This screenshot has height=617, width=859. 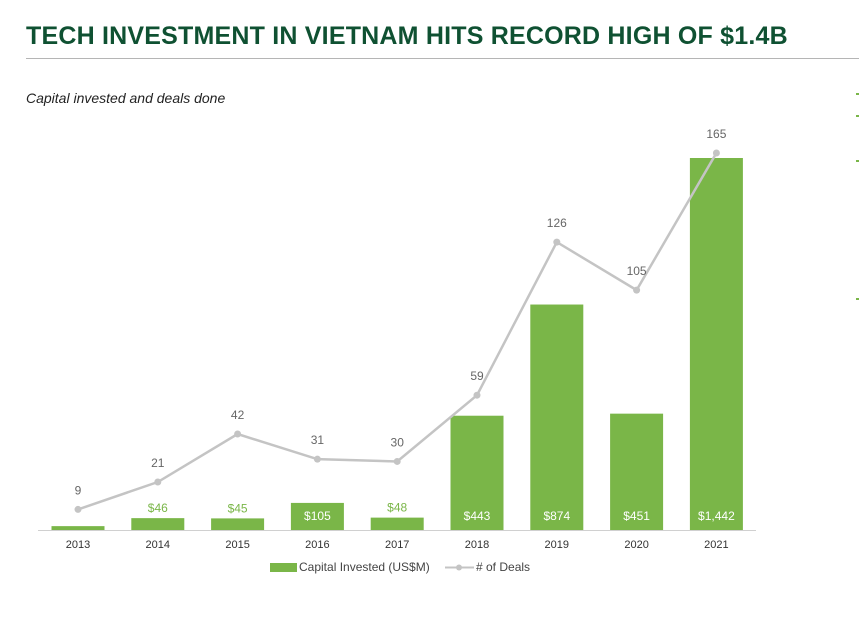 I want to click on deals-value-label: 21, so click(x=158, y=463).